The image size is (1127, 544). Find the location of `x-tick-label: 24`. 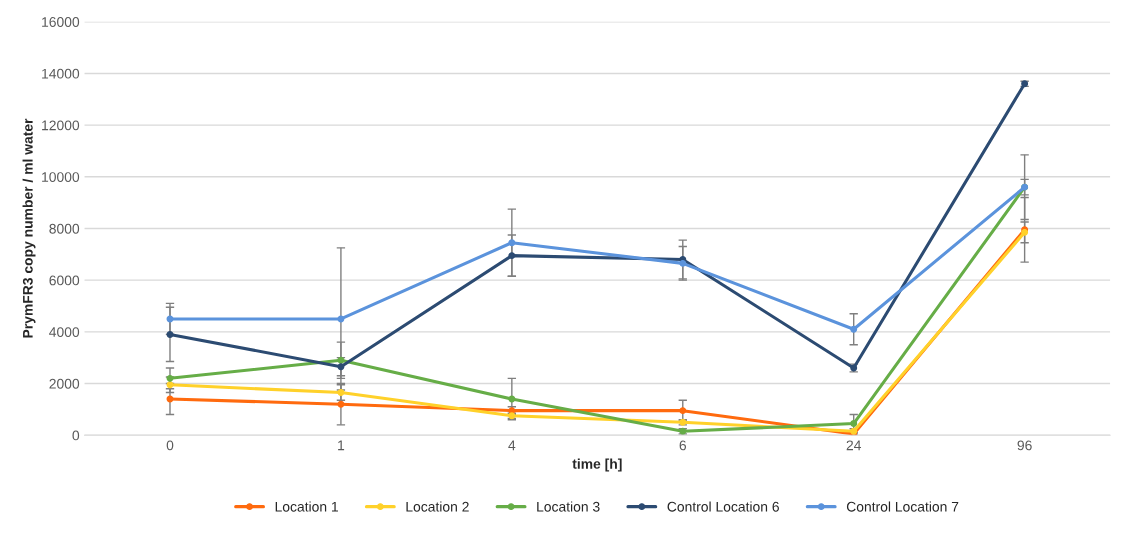

x-tick-label: 24 is located at coordinates (854, 445).